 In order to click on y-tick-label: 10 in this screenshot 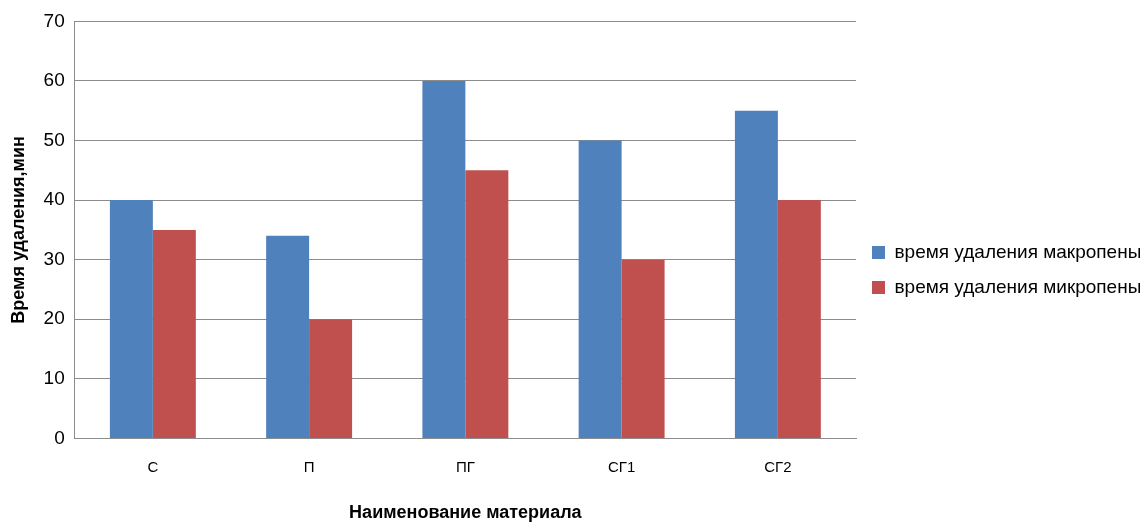, I will do `click(54, 378)`.